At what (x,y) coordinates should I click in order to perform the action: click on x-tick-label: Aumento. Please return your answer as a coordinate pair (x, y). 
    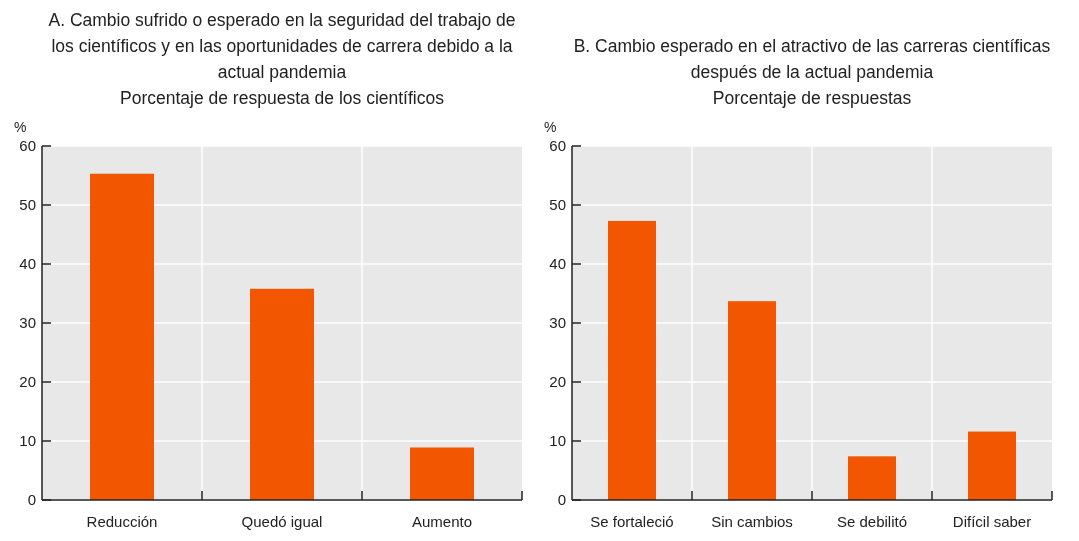
    Looking at the image, I should click on (442, 521).